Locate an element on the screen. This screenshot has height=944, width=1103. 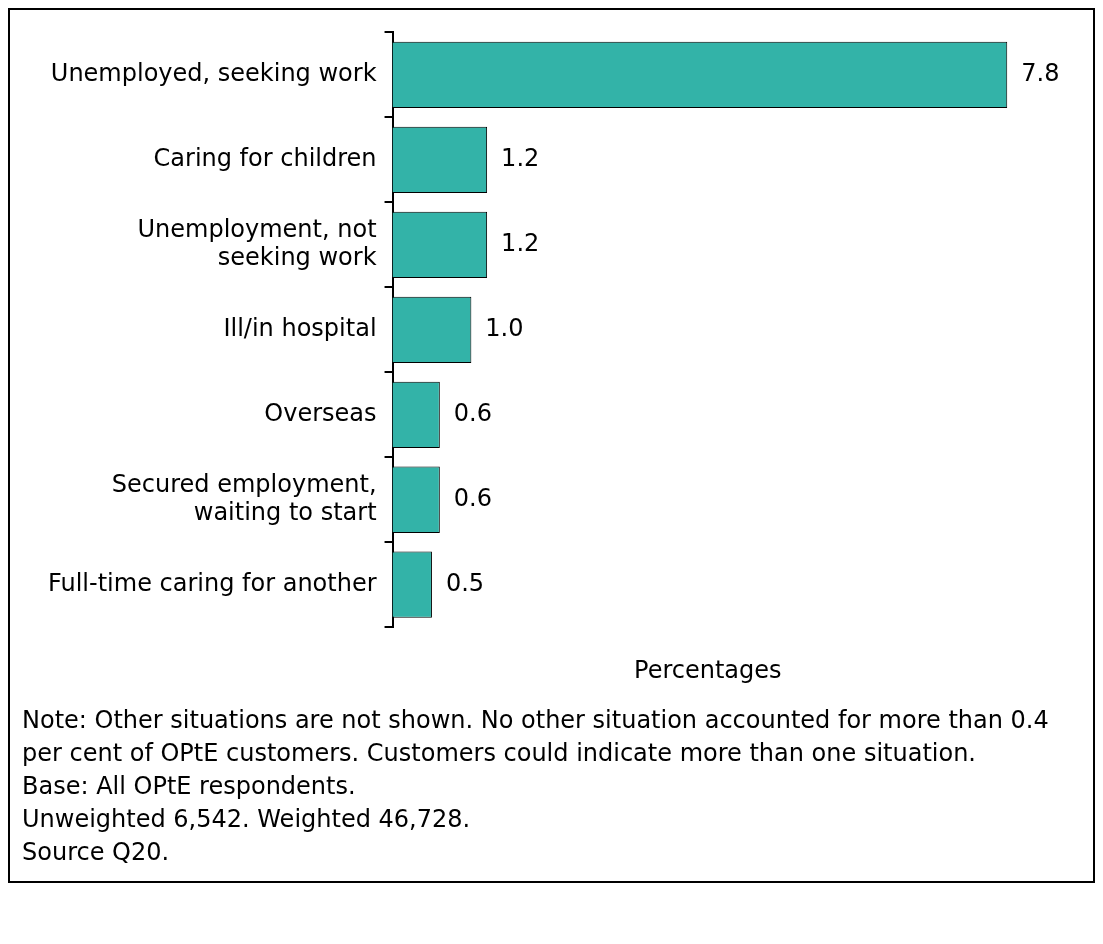
text: Base: All OPtE respondents. is located at coordinates (189, 786).